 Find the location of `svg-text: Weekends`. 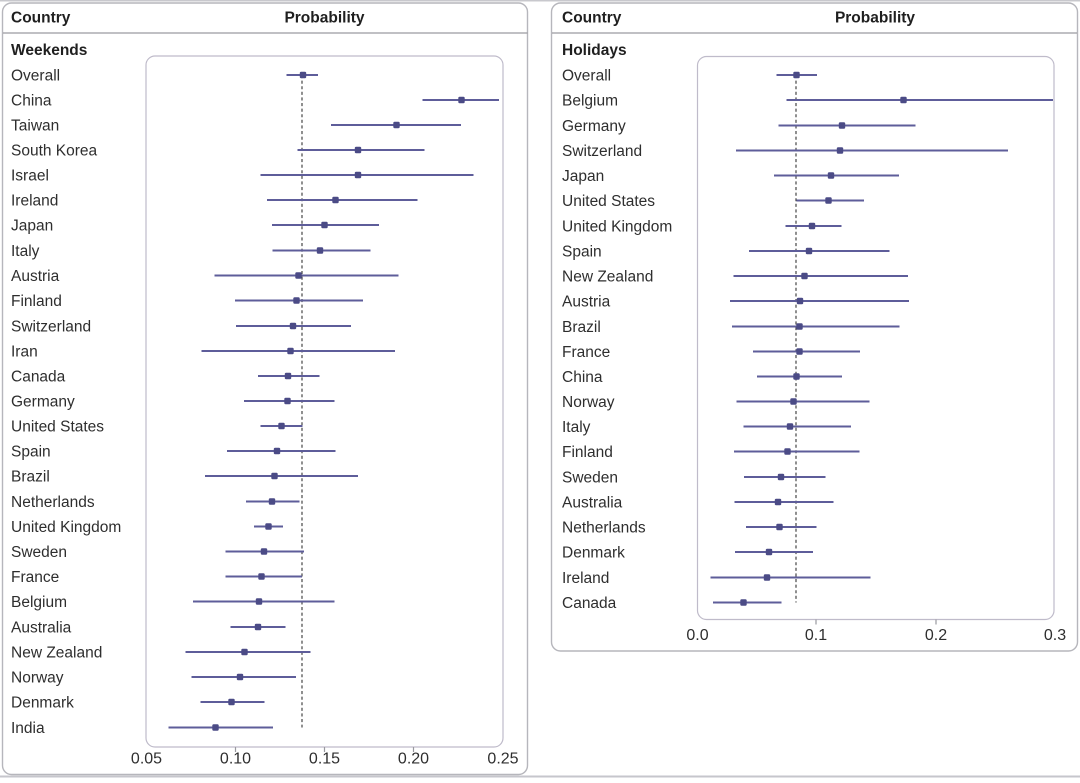

svg-text: Weekends is located at coordinates (49, 50).